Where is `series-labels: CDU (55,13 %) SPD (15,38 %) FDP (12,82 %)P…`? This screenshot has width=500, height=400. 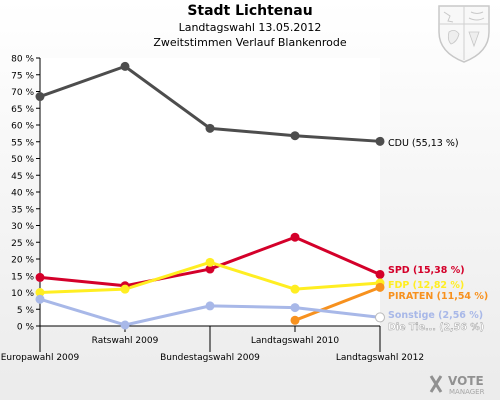 series-labels: CDU (55,13 %) SPD (15,38 %) FDP (12,82 %)P… is located at coordinates (438, 235).